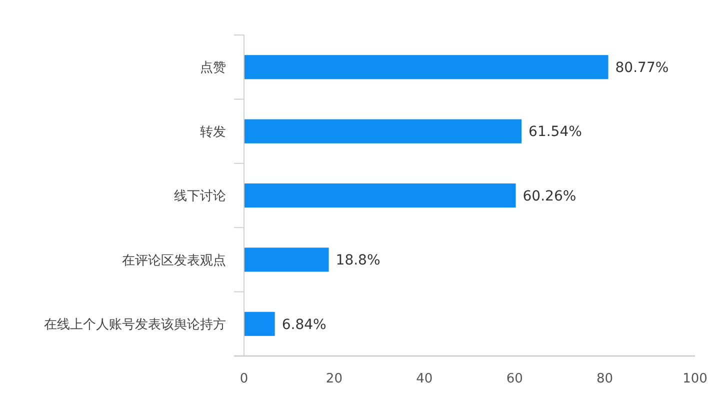 The image size is (720, 408). I want to click on data-label: 61.54%, so click(555, 132).